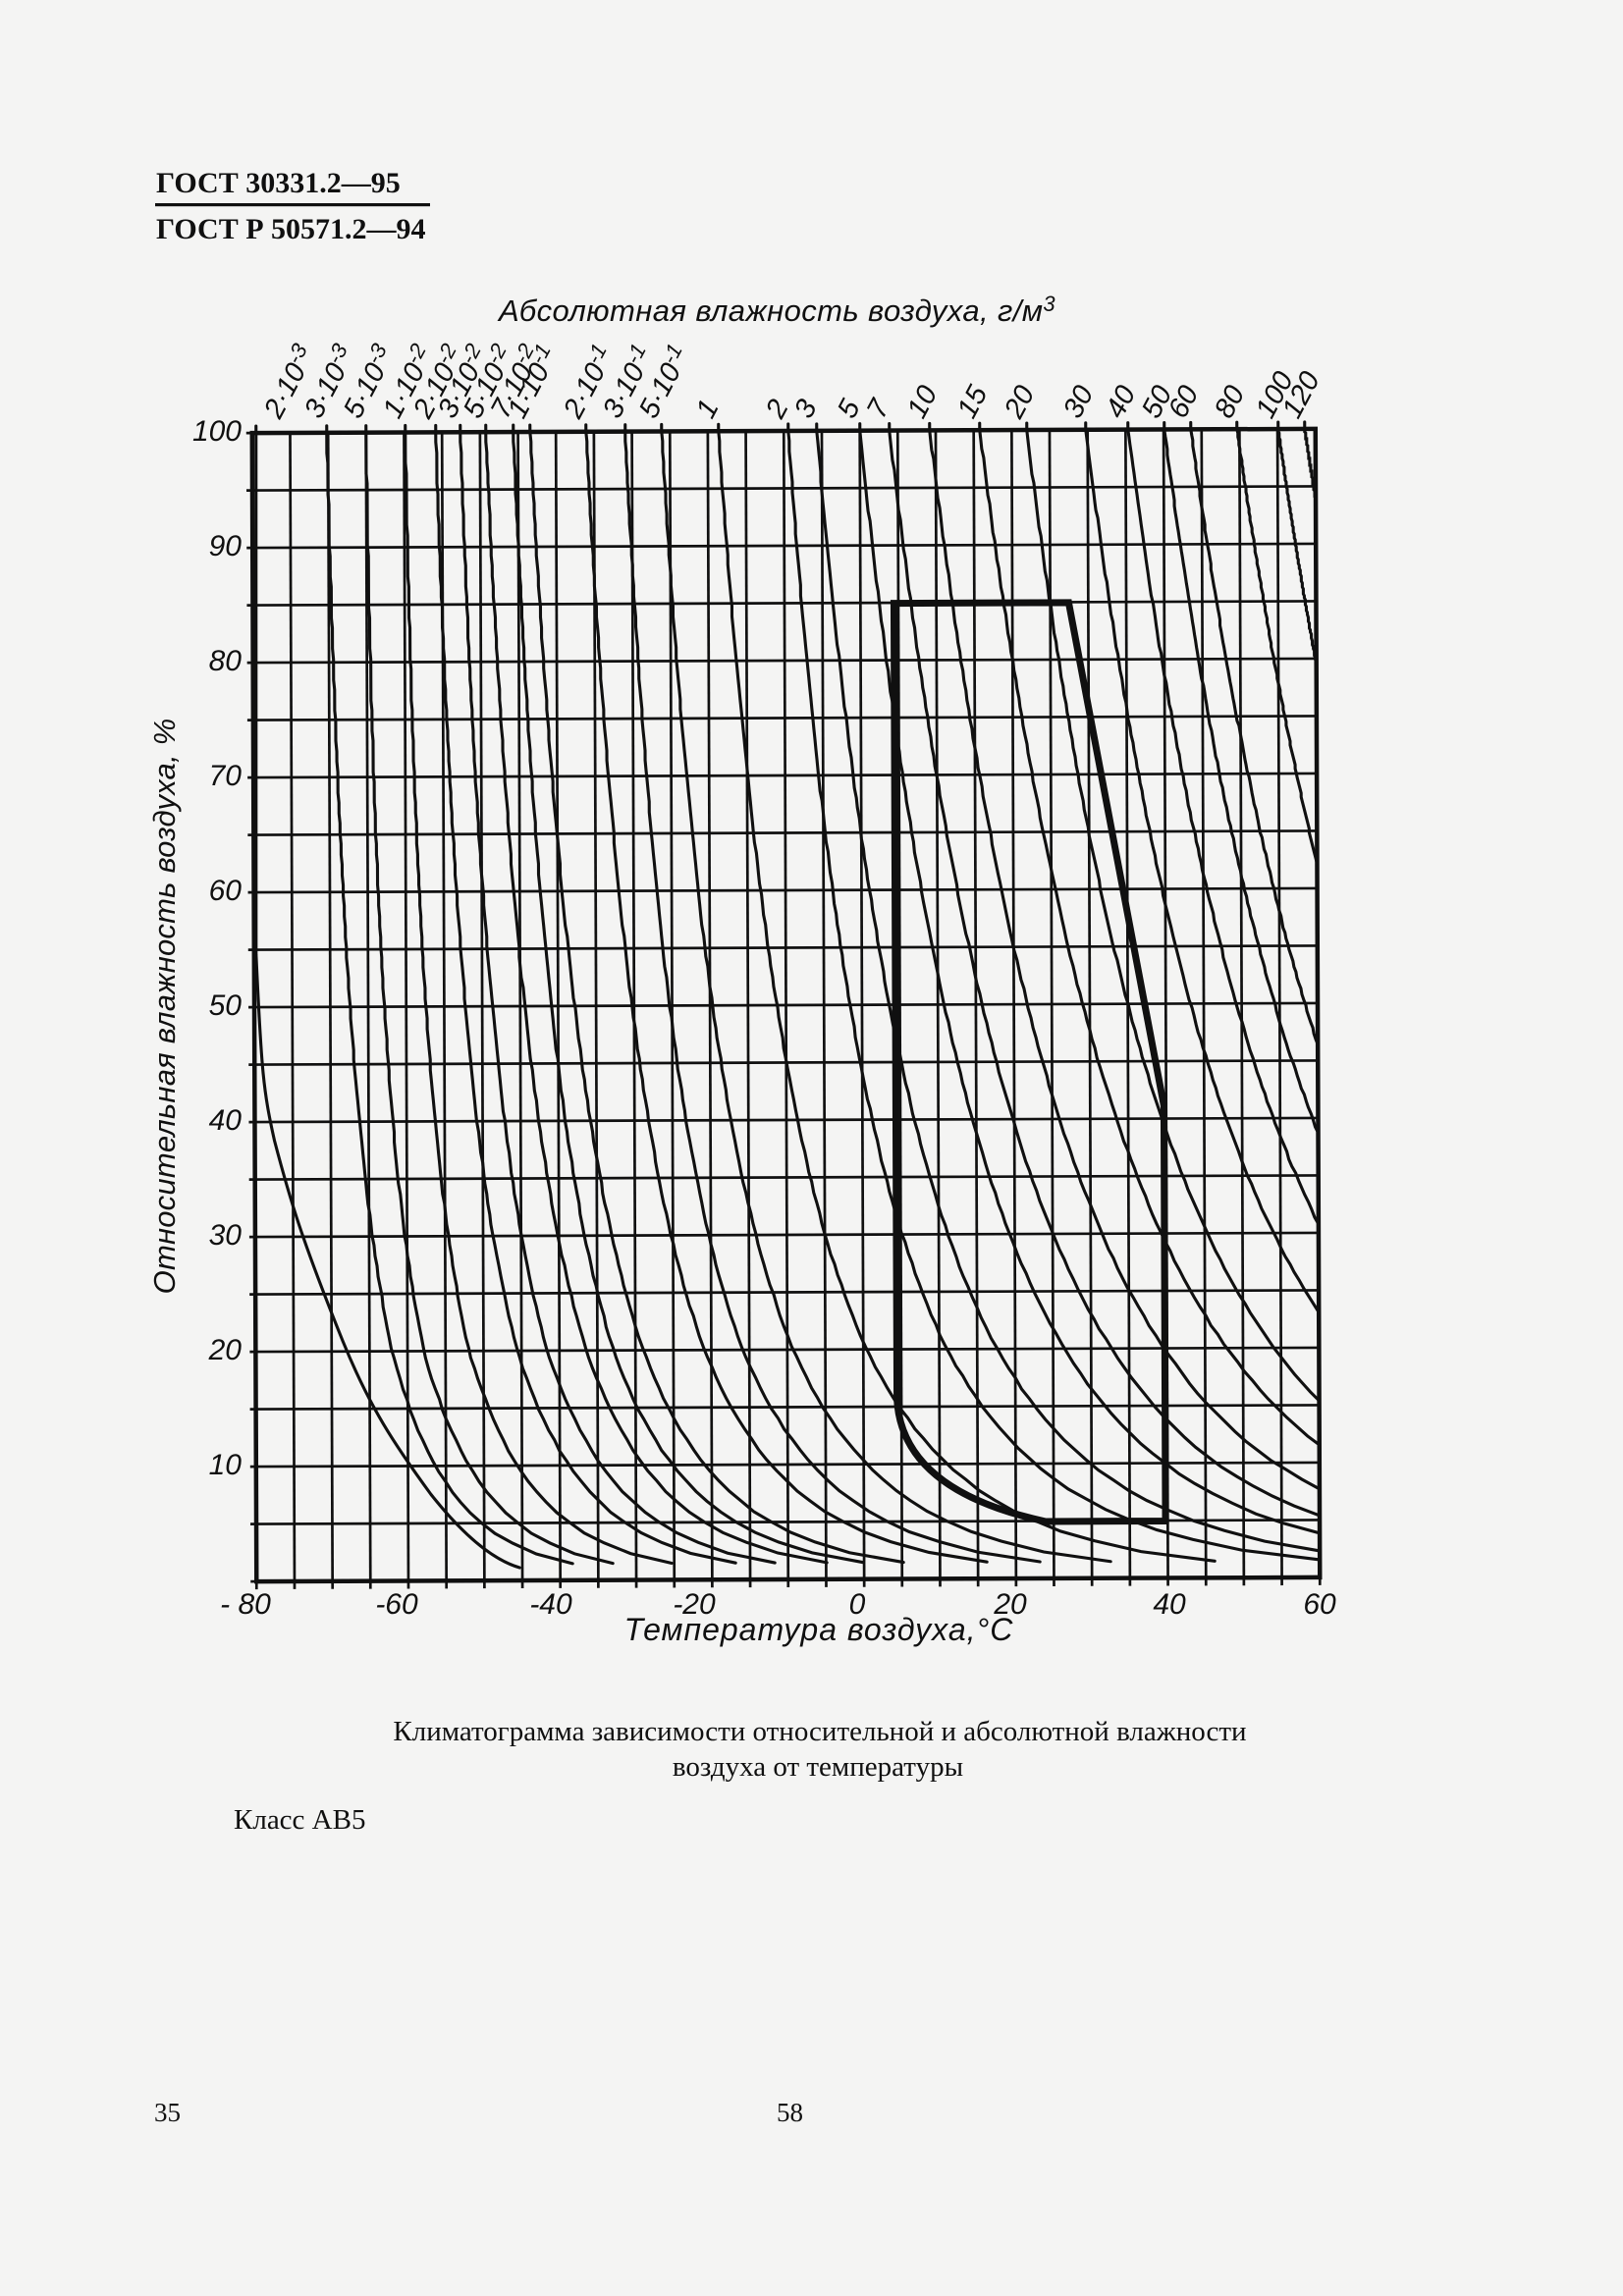  What do you see at coordinates (226, 1235) in the screenshot?
I see `svg-text: 30` at bounding box center [226, 1235].